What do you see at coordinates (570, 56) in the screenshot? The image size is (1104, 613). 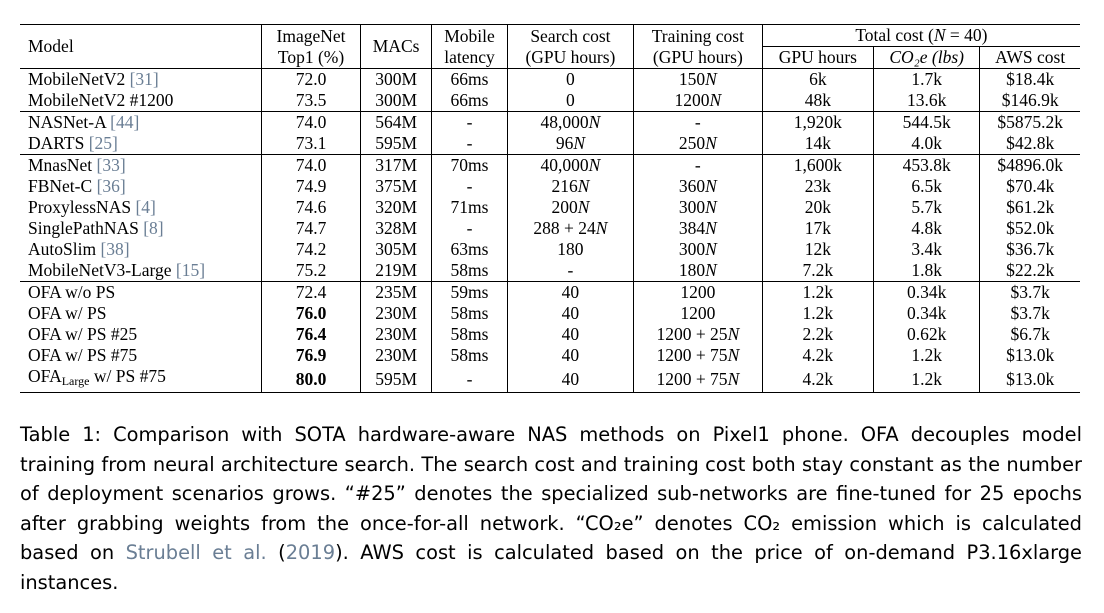 I see `header-search-line2: (GPU hours)` at bounding box center [570, 56].